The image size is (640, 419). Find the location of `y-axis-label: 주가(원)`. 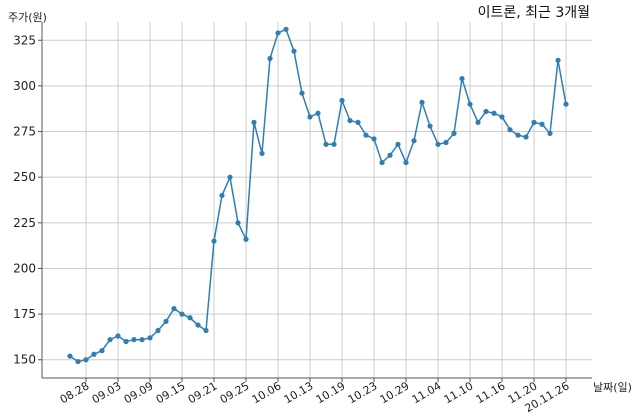

y-axis-label: 주가(원) is located at coordinates (27, 17).